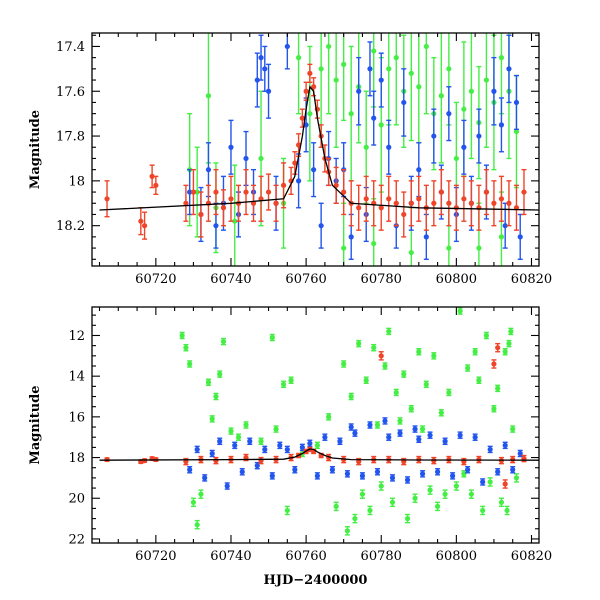 Image resolution: width=600 pixels, height=600 pixels. Describe the element at coordinates (76, 377) in the screenshot. I see `y-tick-label: 14` at that location.